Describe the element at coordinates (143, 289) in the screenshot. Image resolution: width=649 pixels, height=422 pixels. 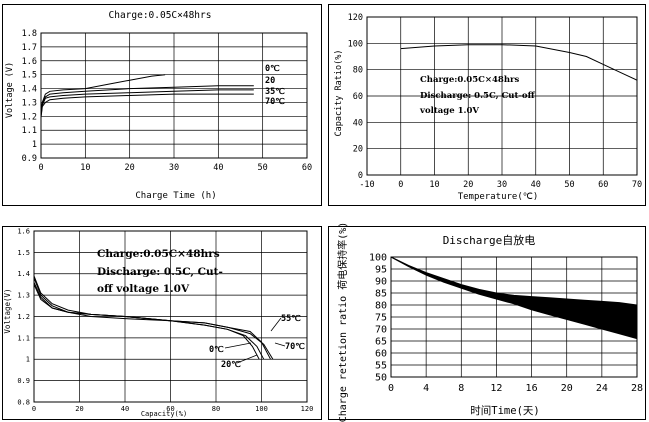
I see `annotation-line-3: off voltage 1.0V` at that location.